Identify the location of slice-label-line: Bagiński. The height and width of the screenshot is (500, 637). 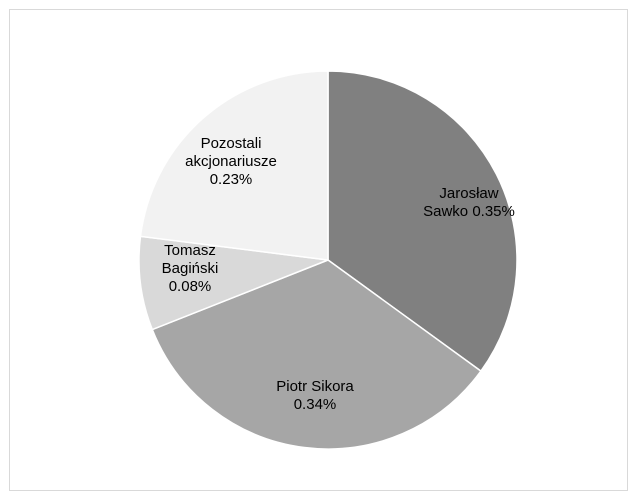
(190, 268).